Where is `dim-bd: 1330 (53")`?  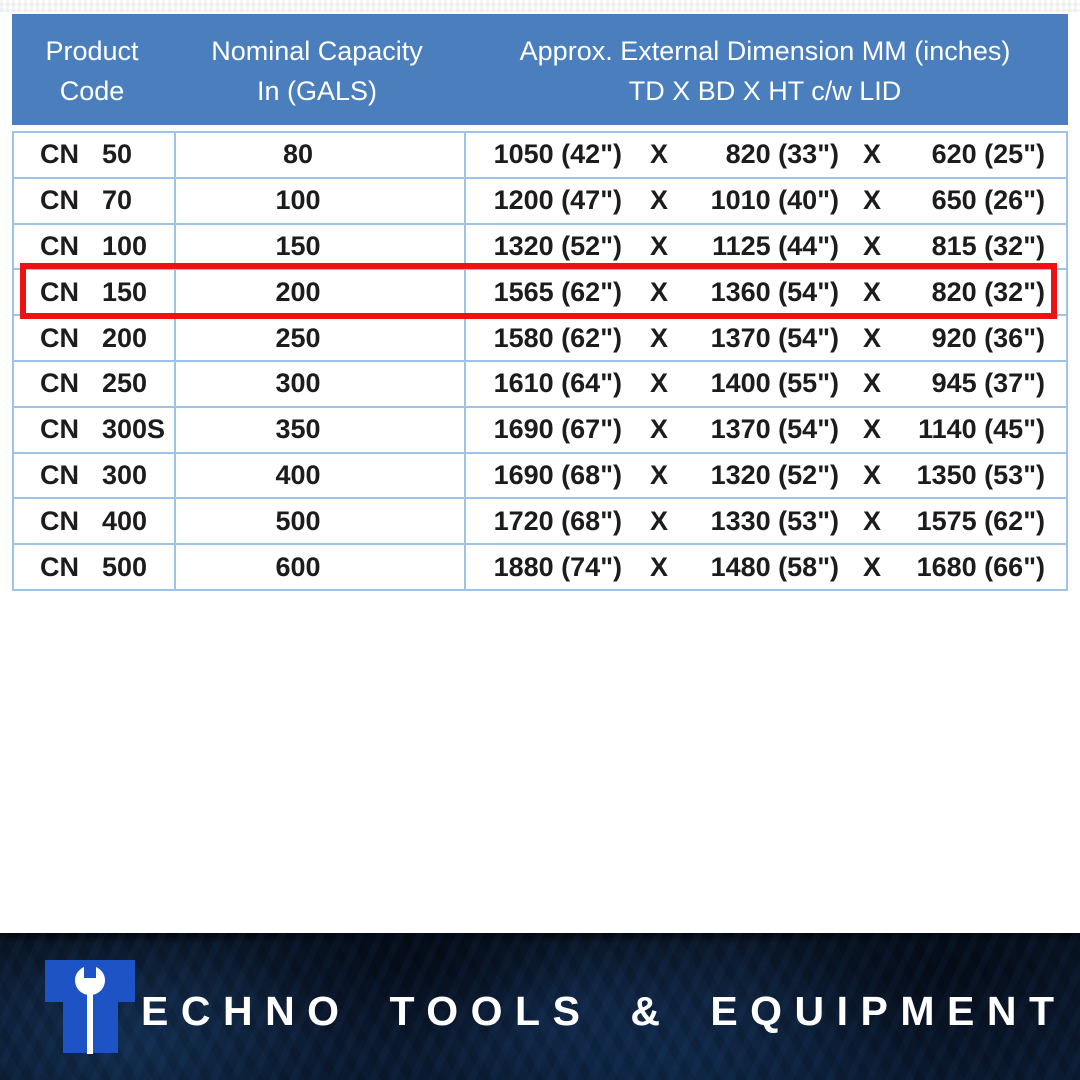
dim-bd: 1330 (53") is located at coordinates (774, 520).